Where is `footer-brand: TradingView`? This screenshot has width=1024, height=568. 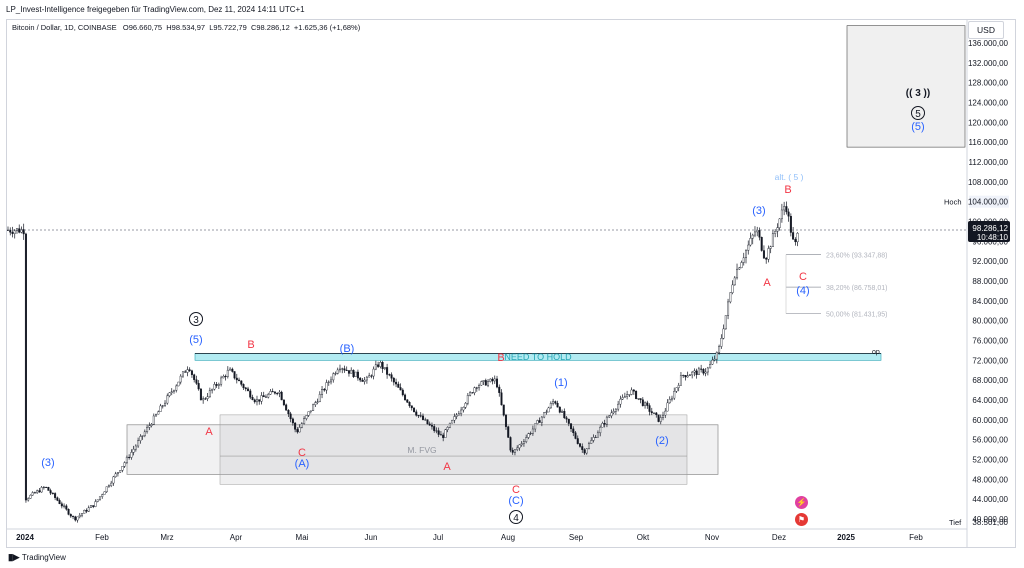 footer-brand: TradingView is located at coordinates (43, 557).